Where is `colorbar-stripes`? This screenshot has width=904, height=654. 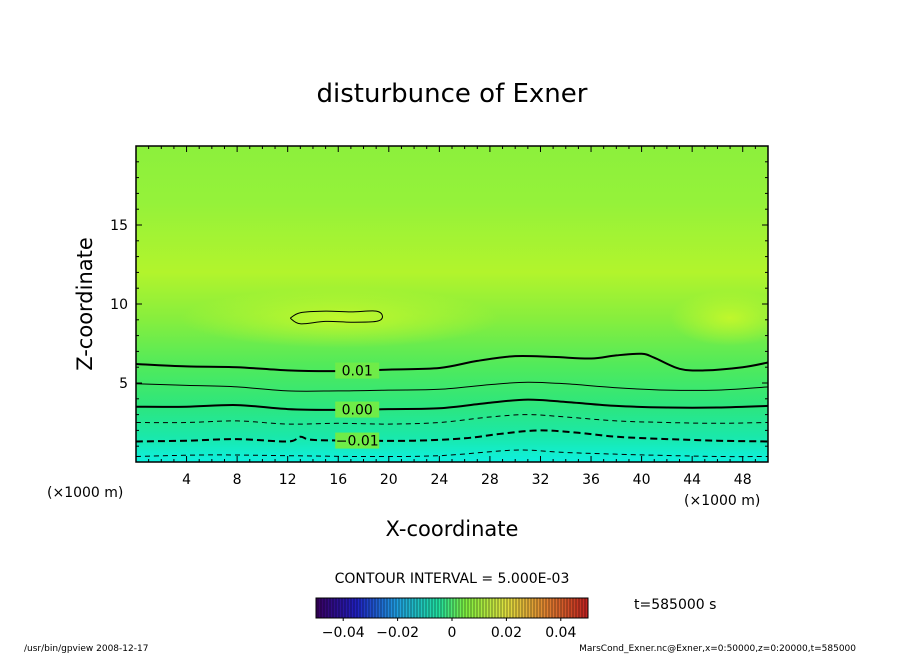 colorbar-stripes is located at coordinates (451, 608).